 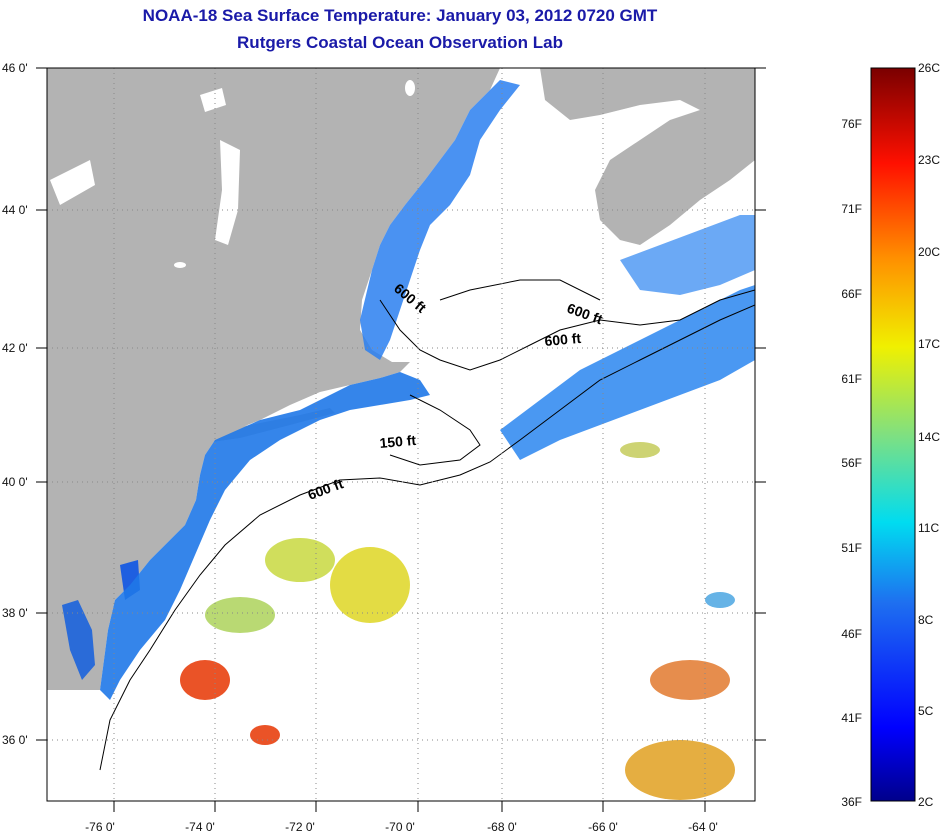 I want to click on land-nova-scotia, so click(x=647, y=156).